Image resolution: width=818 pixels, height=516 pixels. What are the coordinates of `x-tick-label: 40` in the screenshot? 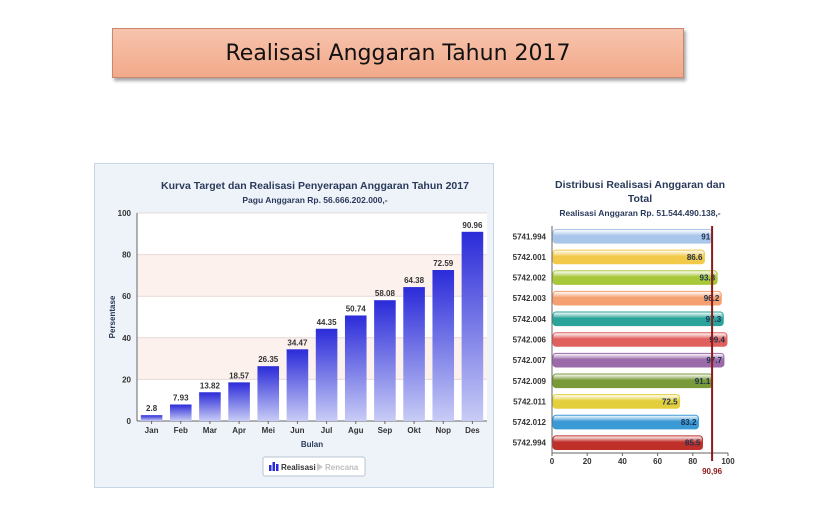 It's located at (622, 461).